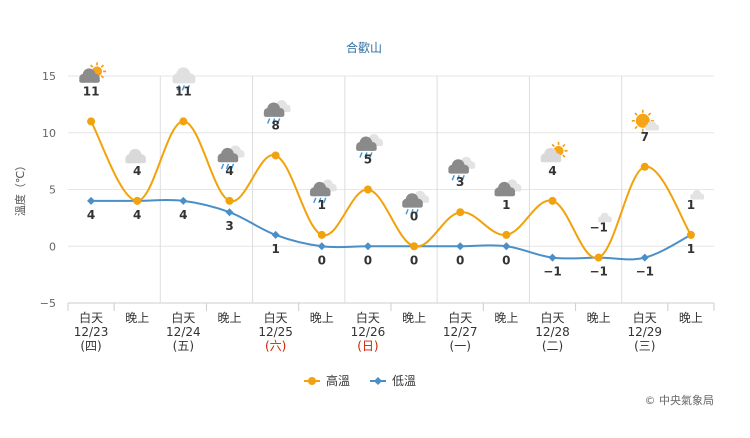 This screenshot has width=750, height=438. I want to click on x-weekday-label: (五), so click(183, 346).